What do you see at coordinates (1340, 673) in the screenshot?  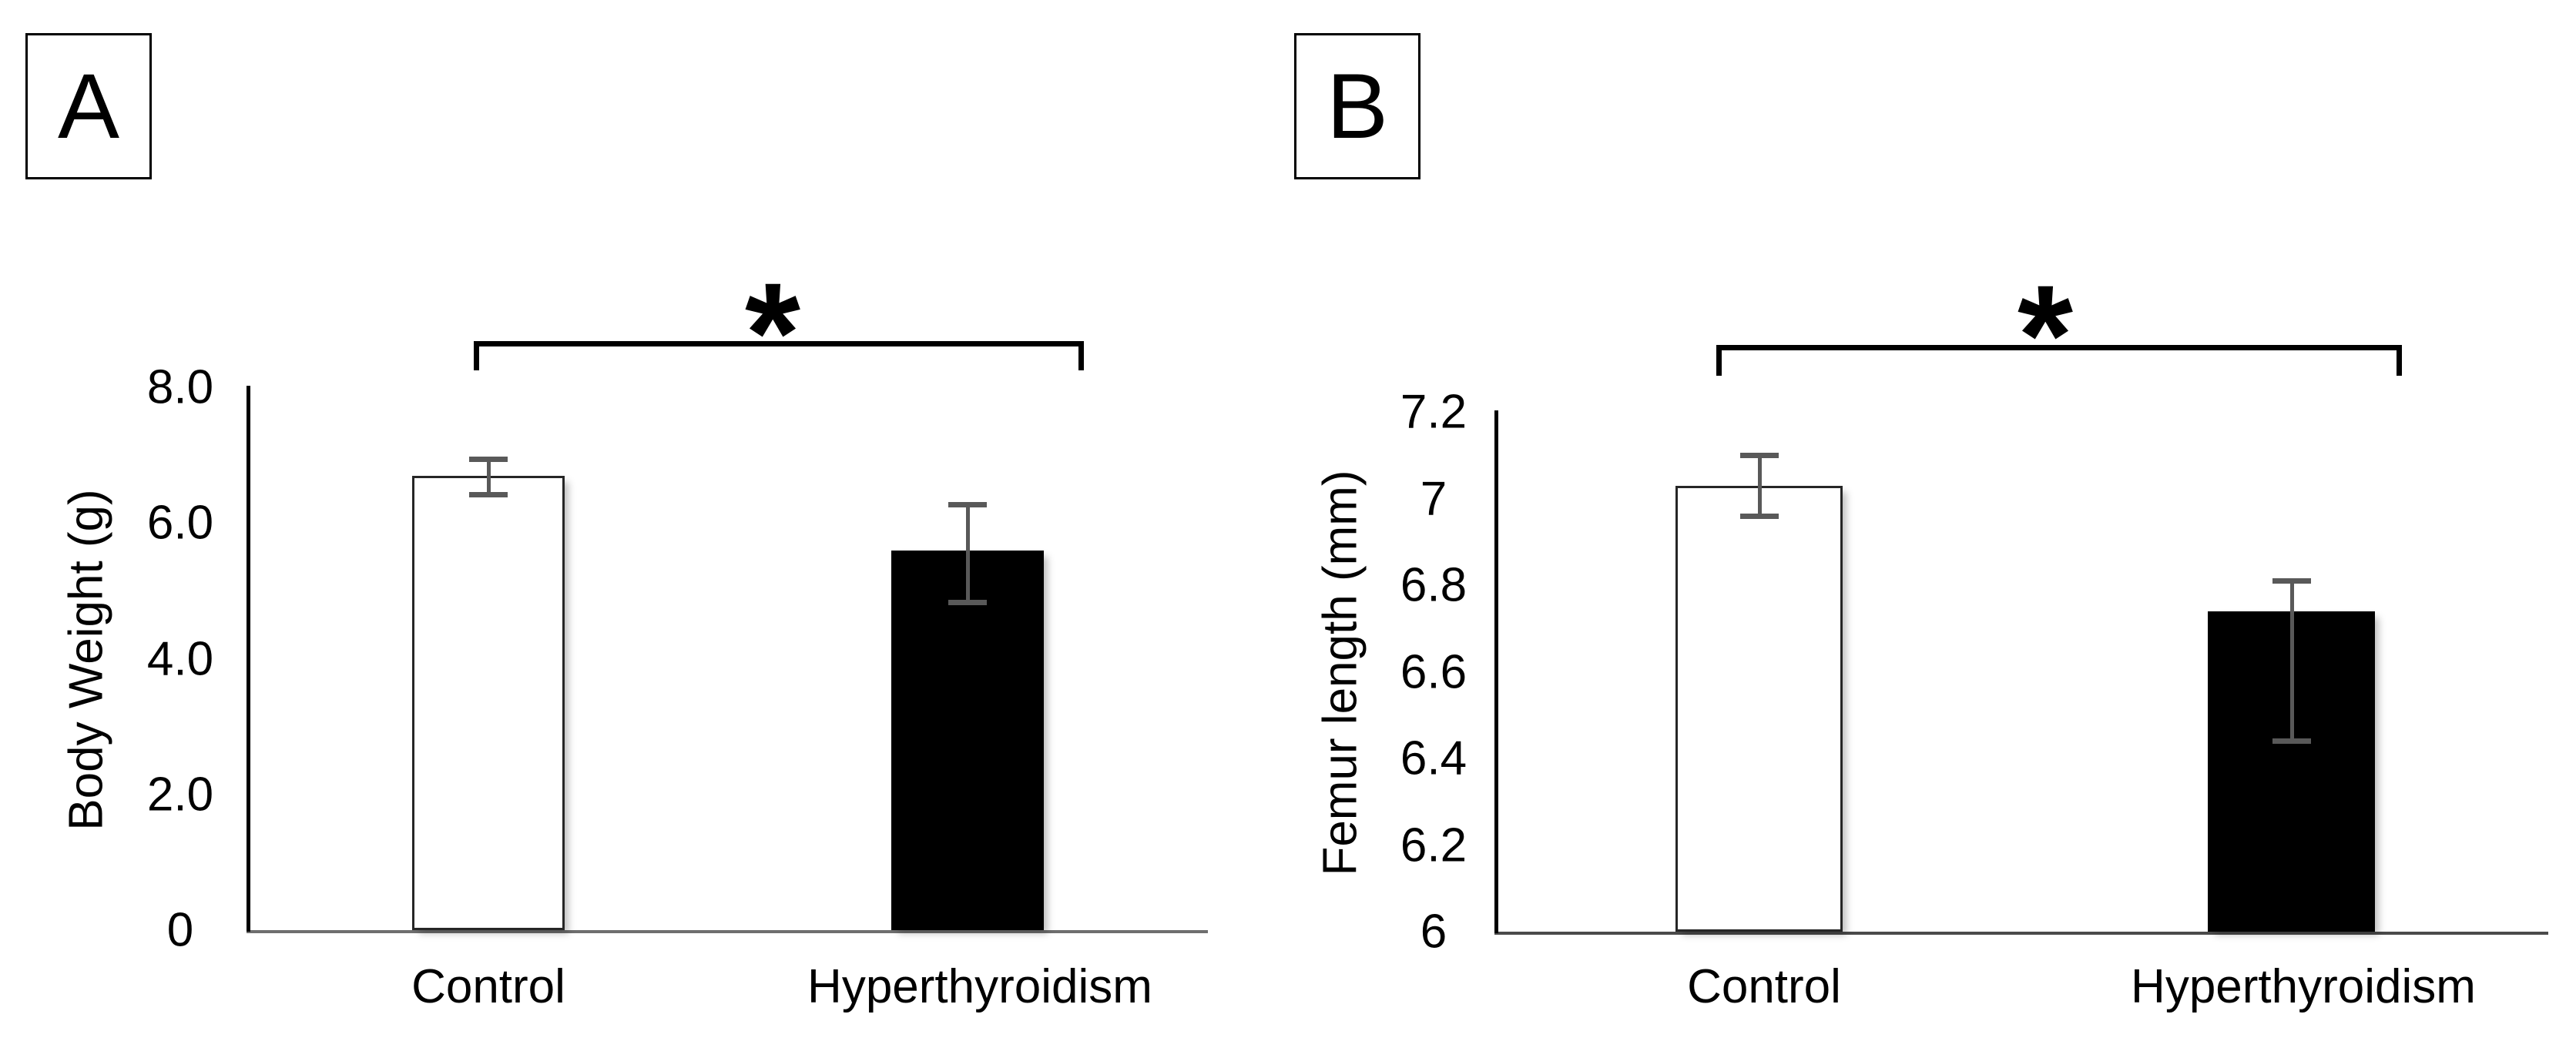 I see `y-axis-title: Femur length (mm)` at bounding box center [1340, 673].